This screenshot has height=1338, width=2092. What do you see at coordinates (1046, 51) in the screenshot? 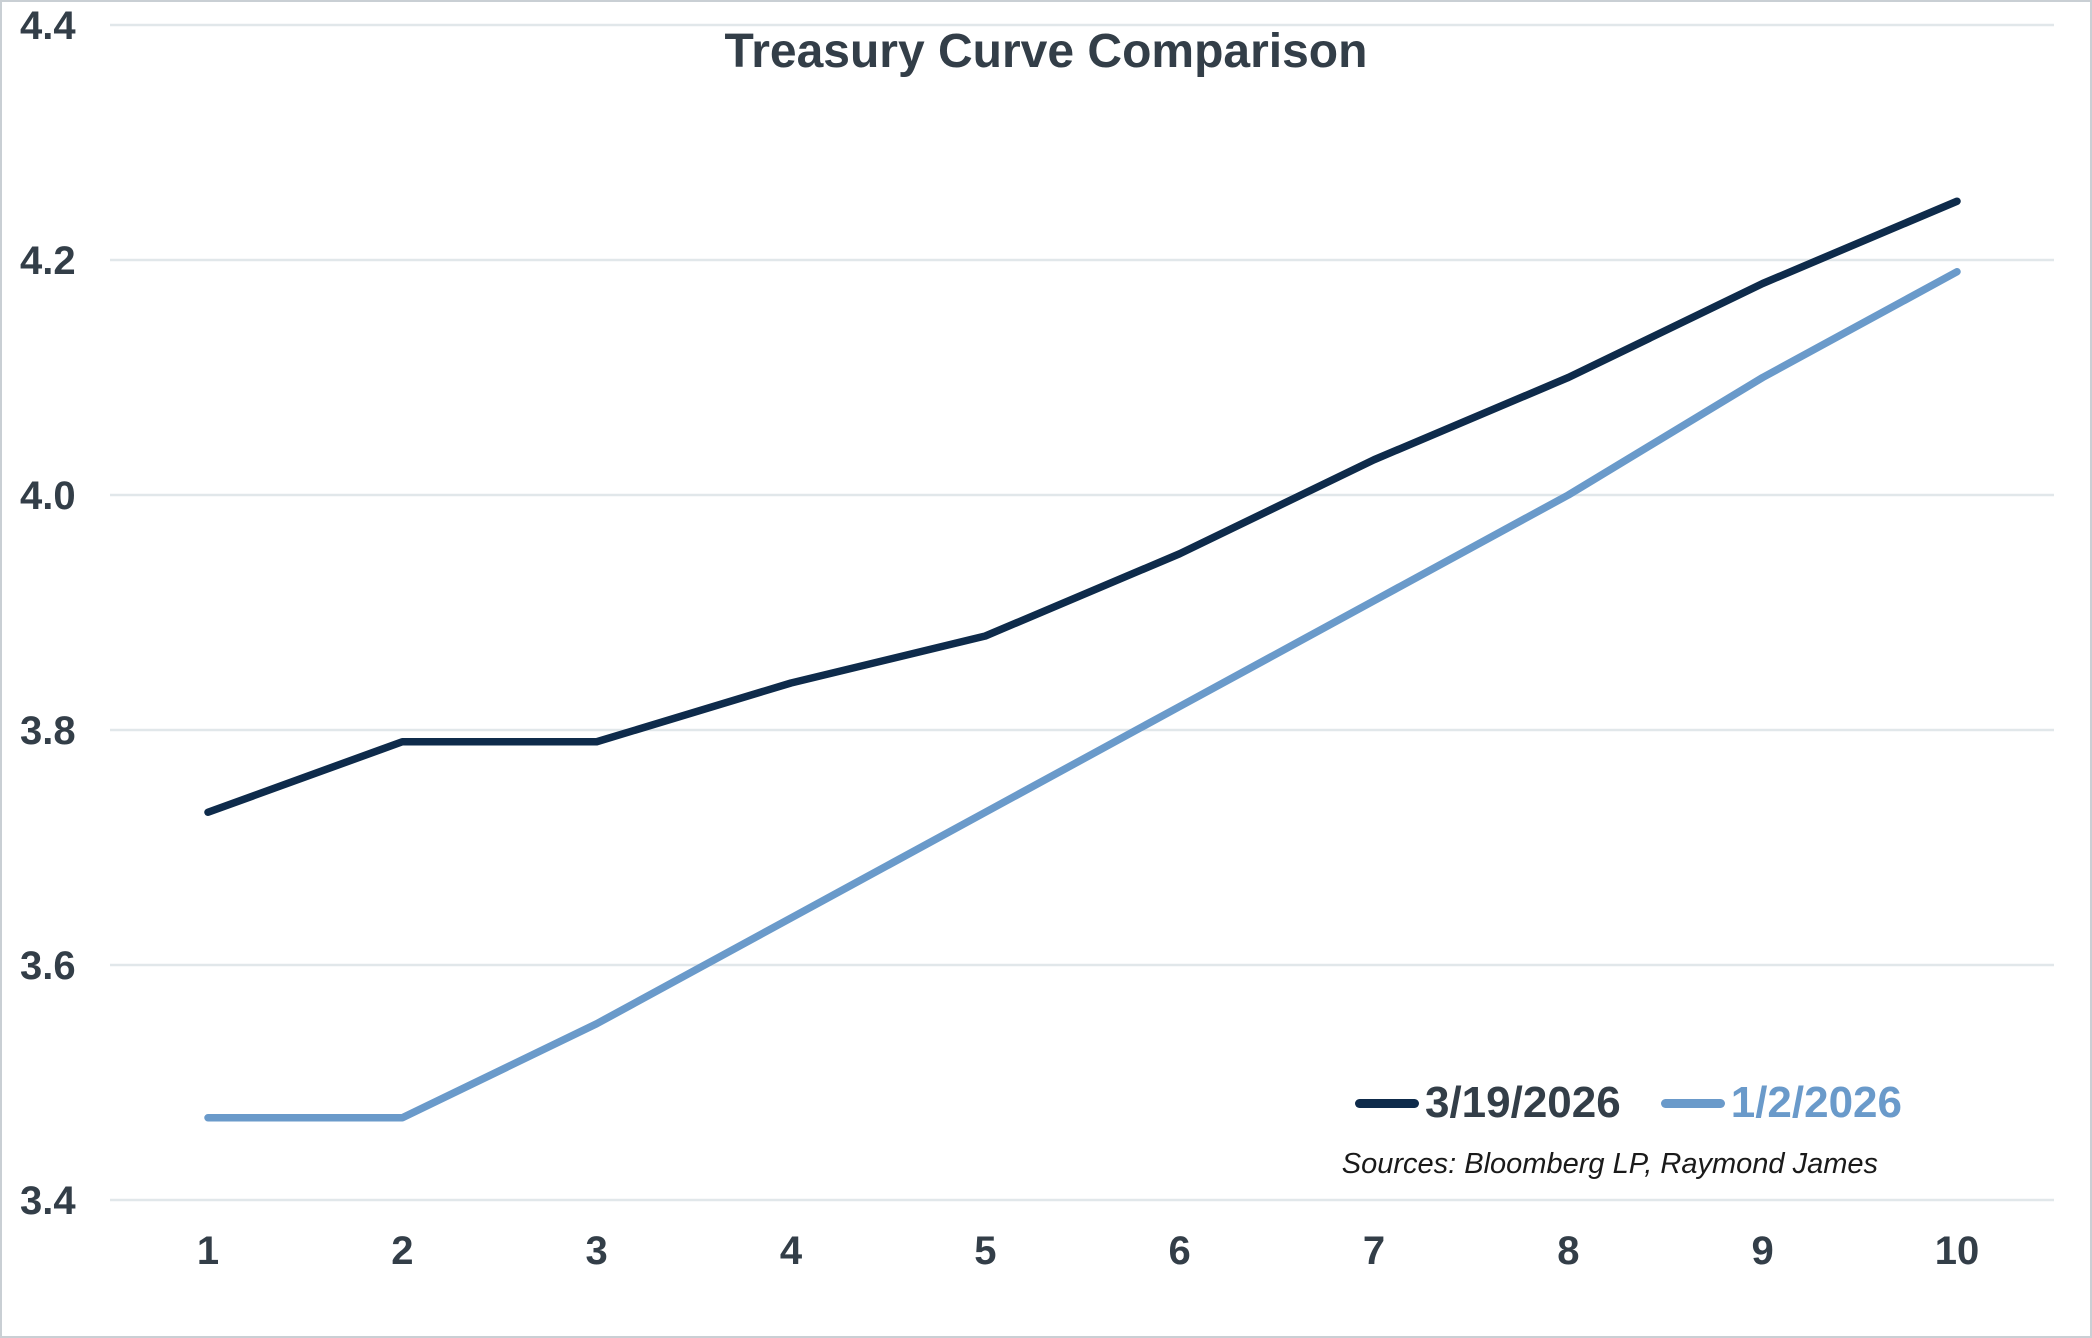
I see `chart-title: Treasury Curve Comparison` at bounding box center [1046, 51].